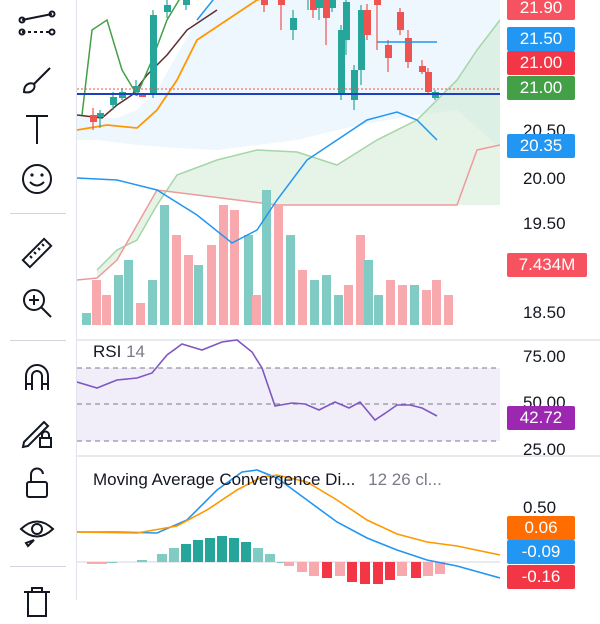 This screenshot has height=624, width=600. Describe the element at coordinates (544, 312) in the screenshot. I see `price-tick: 18.50` at that location.